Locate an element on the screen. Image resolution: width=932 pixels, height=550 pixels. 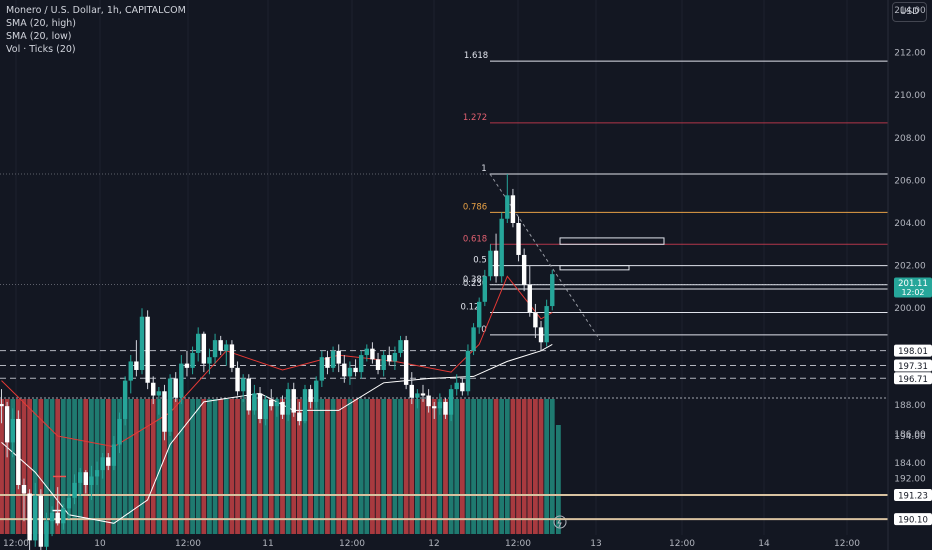
price-tick-label: 202.00 is located at coordinates (910, 267).